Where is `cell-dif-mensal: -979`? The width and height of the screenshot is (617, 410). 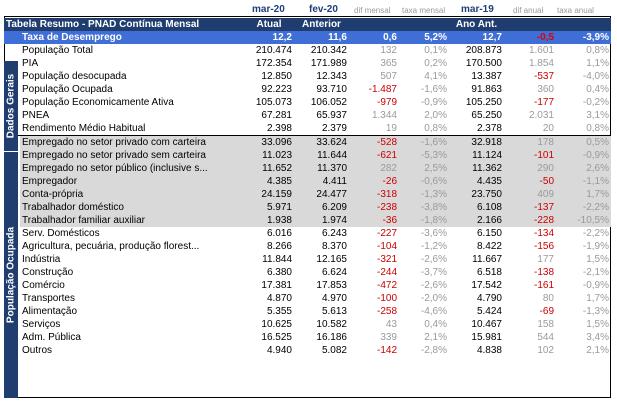 cell-dif-mensal: -979 is located at coordinates (386, 102).